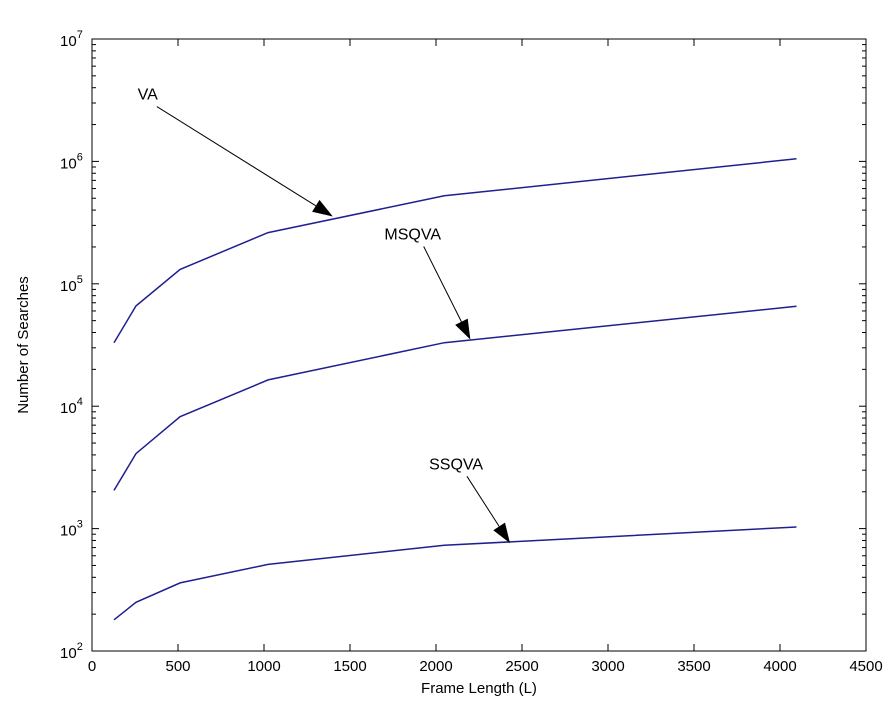 This screenshot has width=896, height=712. What do you see at coordinates (71, 529) in the screenshot?
I see `y-tick-label: 10³` at bounding box center [71, 529].